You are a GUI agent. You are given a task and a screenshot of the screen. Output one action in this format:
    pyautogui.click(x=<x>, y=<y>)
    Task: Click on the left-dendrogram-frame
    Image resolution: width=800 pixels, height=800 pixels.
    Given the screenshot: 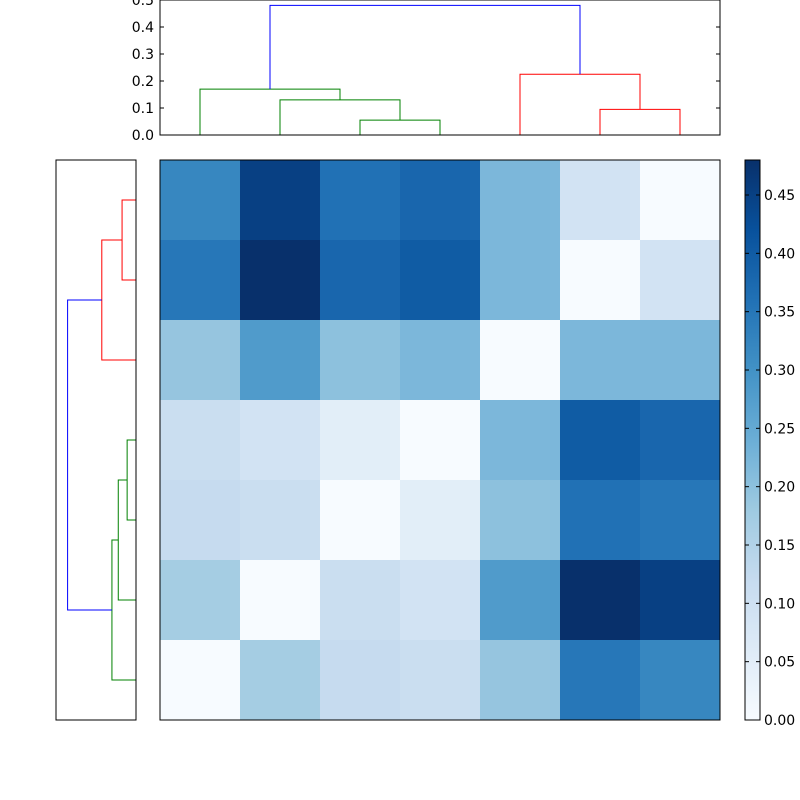 What is the action you would take?
    pyautogui.click(x=96, y=440)
    